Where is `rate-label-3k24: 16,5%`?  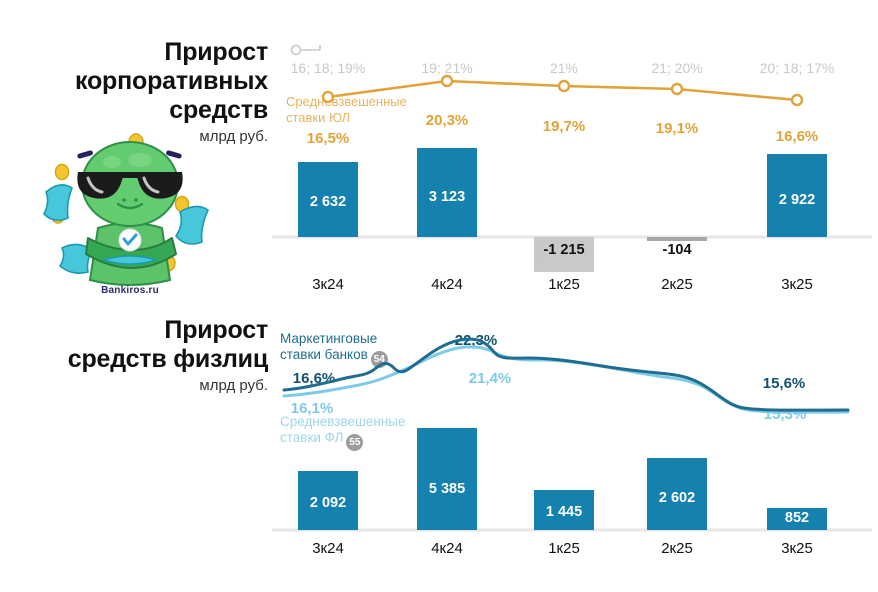
rate-label-3k24: 16,5% is located at coordinates (328, 138).